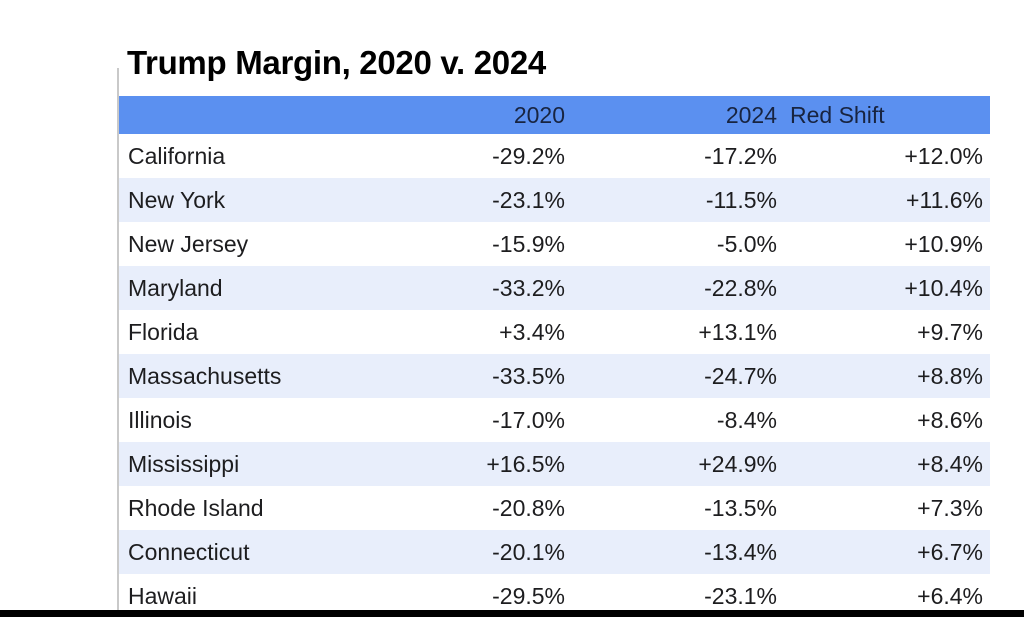 This screenshot has height=618, width=1024. I want to click on value-cell: -5.0%, so click(746, 243).